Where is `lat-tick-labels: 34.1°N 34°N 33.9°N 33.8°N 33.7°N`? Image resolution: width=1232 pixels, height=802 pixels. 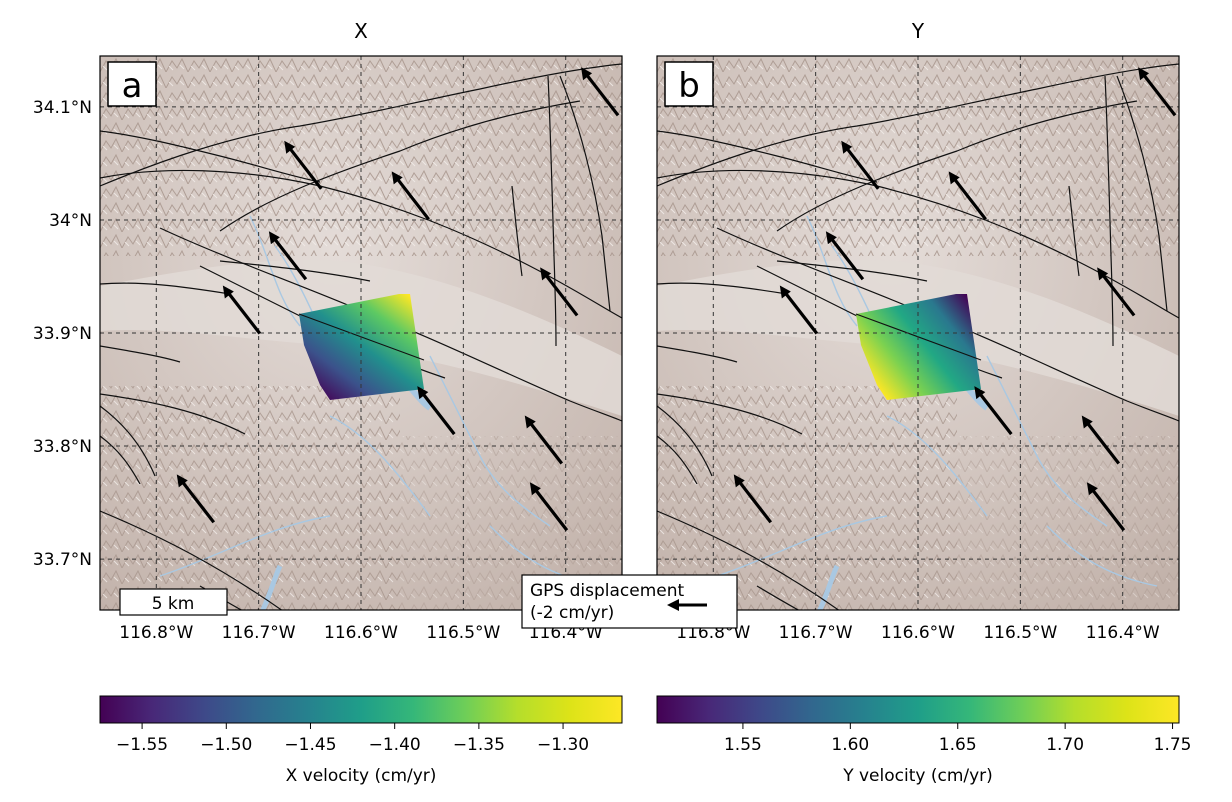
lat-tick-labels: 34.1°N 34°N 33.9°N 33.8°N 33.7°N is located at coordinates (62, 334).